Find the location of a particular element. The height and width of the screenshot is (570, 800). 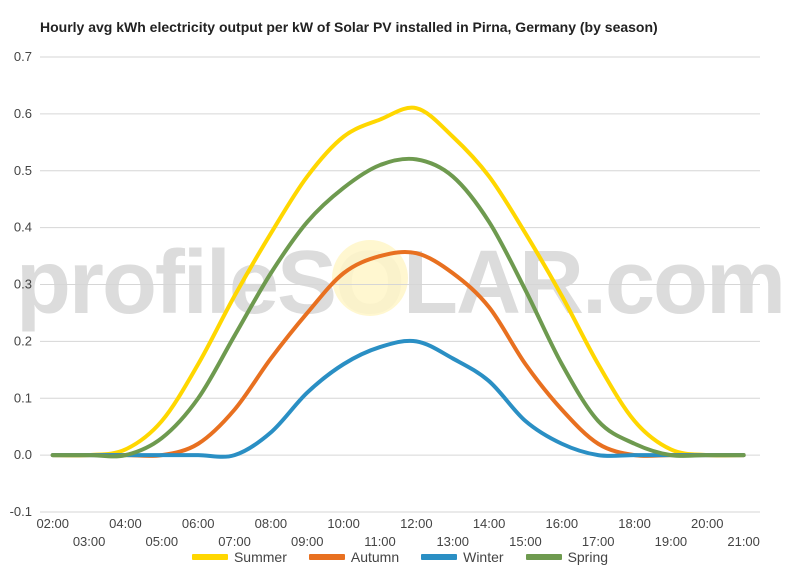

x-tick-label: 08:00 is located at coordinates (271, 523).